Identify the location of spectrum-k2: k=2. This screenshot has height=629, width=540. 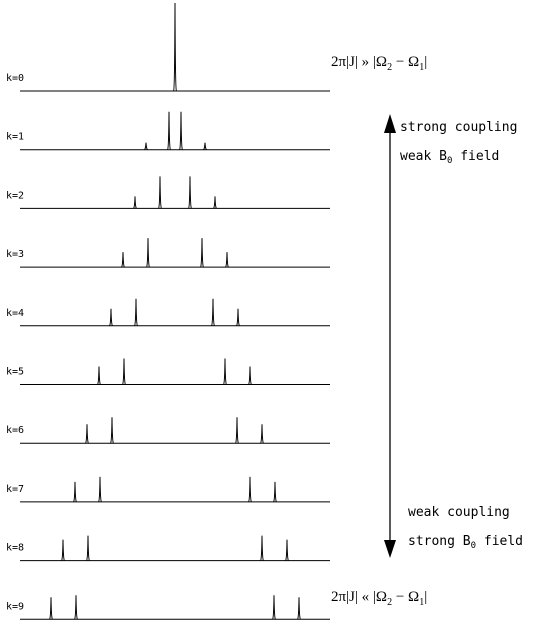
(168, 192).